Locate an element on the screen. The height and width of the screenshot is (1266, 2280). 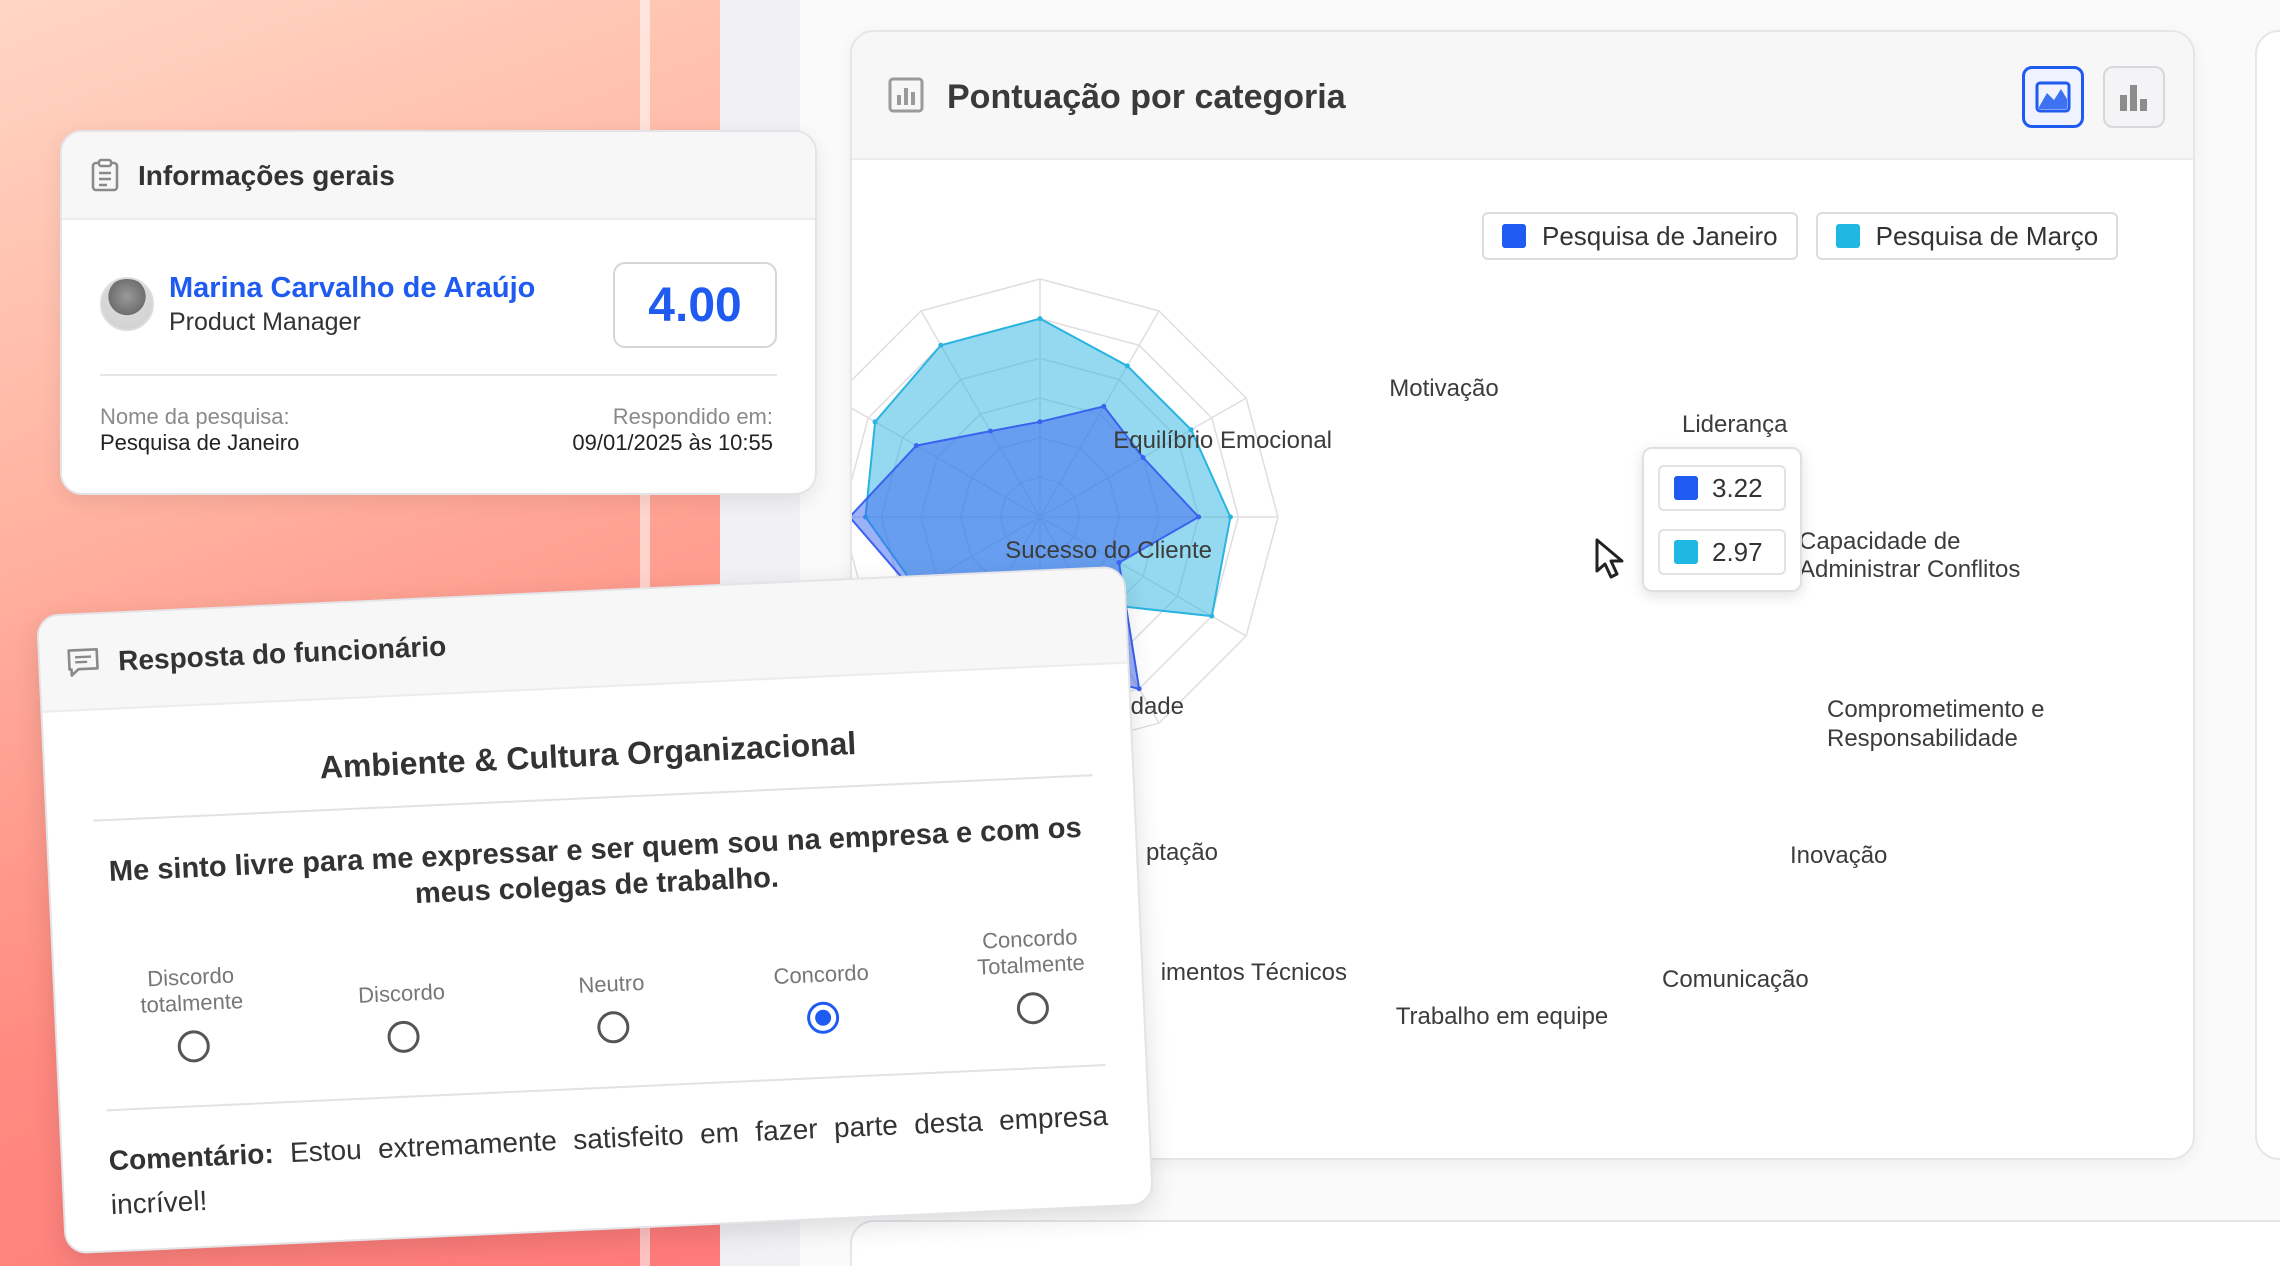
axis-label-produtividade: dade is located at coordinates (1157, 706).